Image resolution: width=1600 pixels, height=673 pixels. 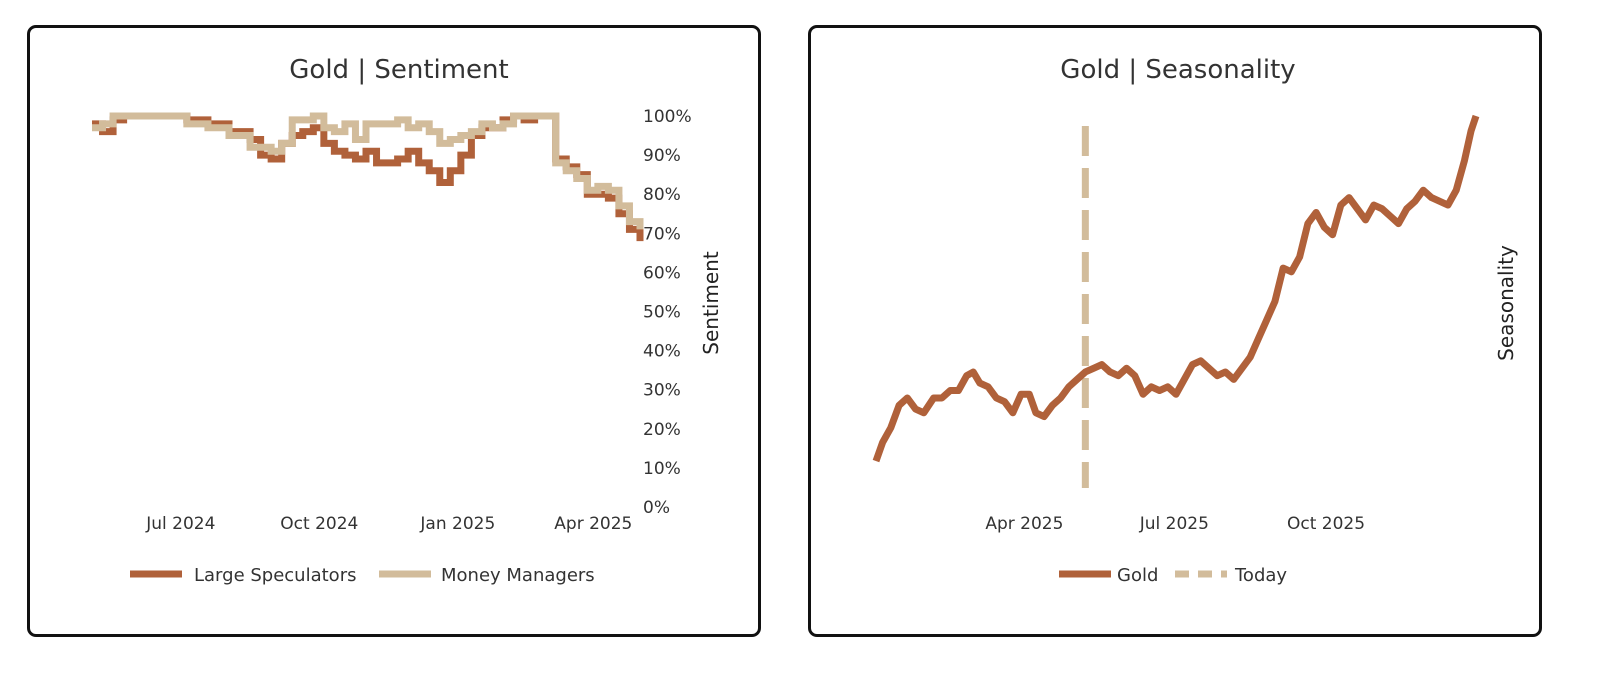 What do you see at coordinates (1137, 575) in the screenshot?
I see `legend-label-gold: Gold` at bounding box center [1137, 575].